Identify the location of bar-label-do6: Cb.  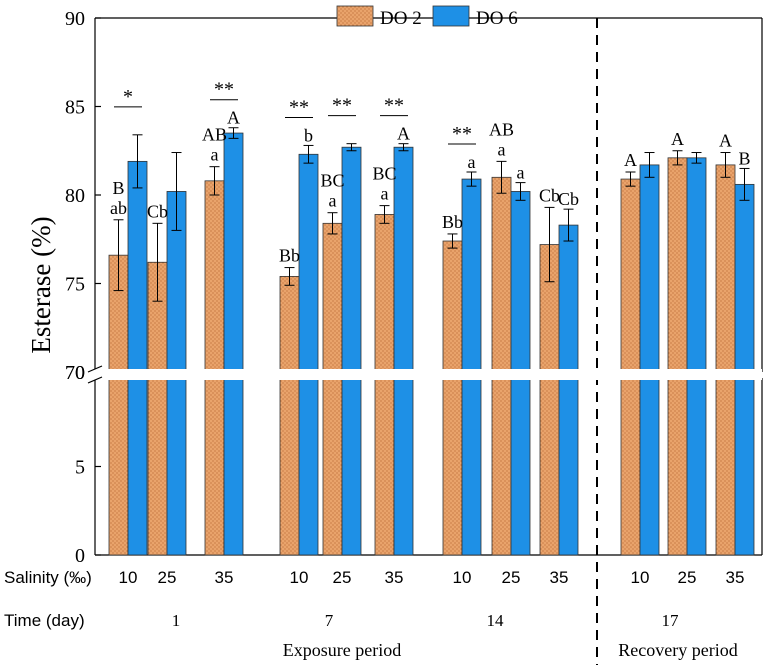
(568, 199).